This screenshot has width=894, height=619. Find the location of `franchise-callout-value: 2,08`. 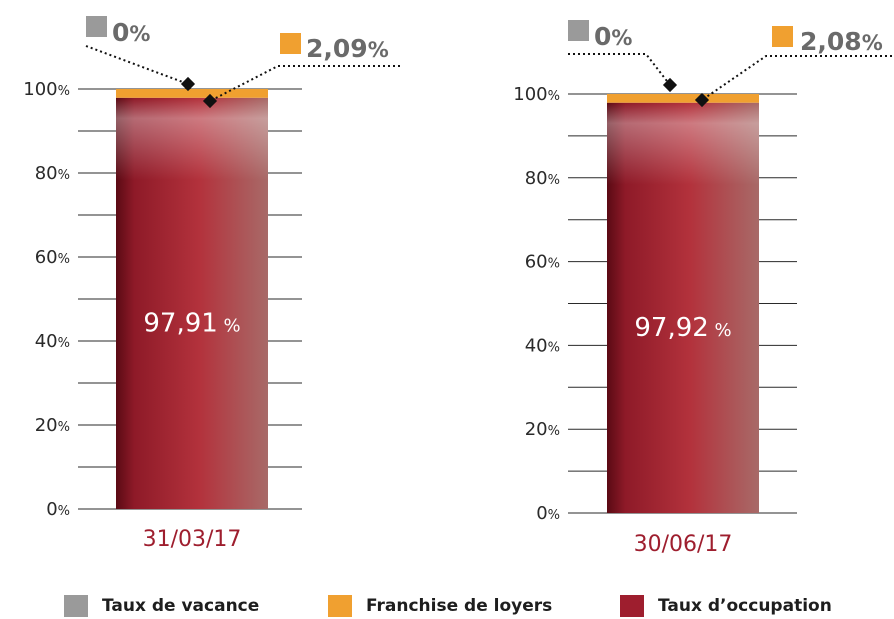

franchise-callout-value: 2,08 is located at coordinates (831, 41).